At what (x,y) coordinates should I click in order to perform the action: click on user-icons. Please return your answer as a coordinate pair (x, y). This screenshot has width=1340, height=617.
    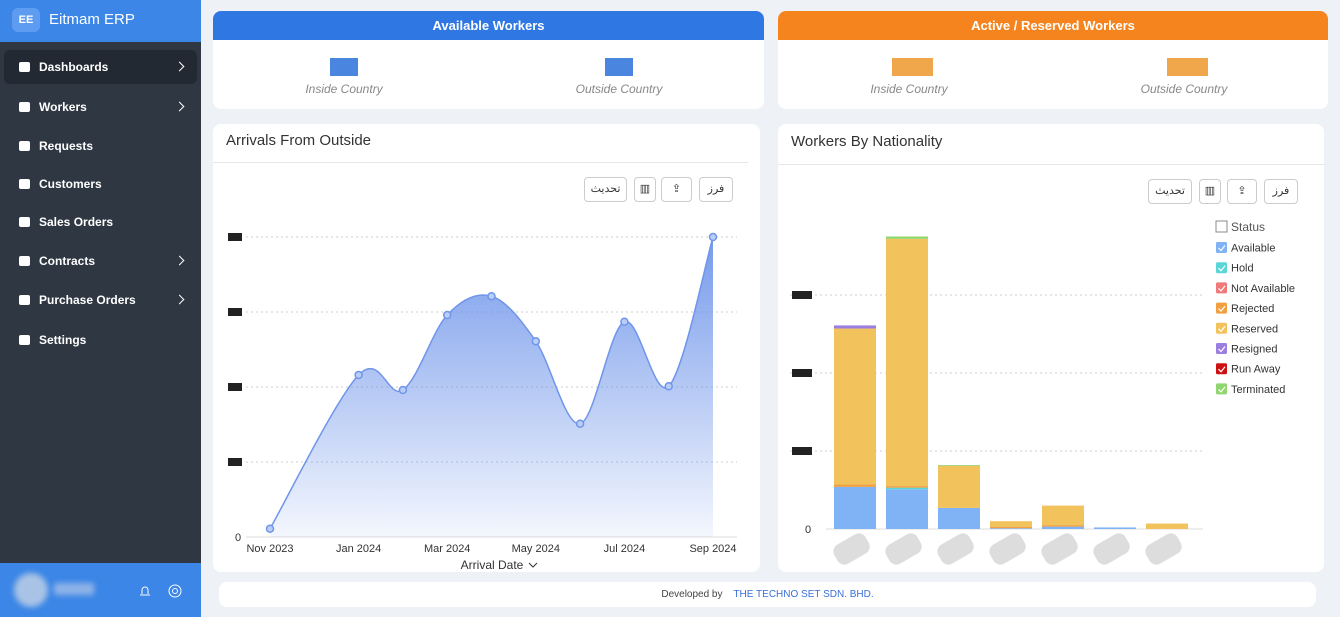
    Looking at the image, I should click on (161, 591).